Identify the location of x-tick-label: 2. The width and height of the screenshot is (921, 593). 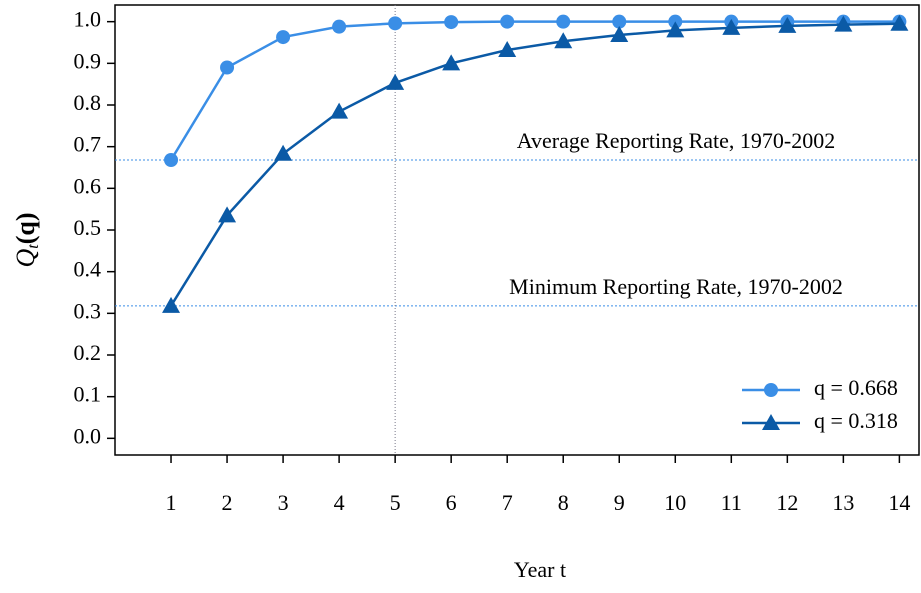
(227, 502).